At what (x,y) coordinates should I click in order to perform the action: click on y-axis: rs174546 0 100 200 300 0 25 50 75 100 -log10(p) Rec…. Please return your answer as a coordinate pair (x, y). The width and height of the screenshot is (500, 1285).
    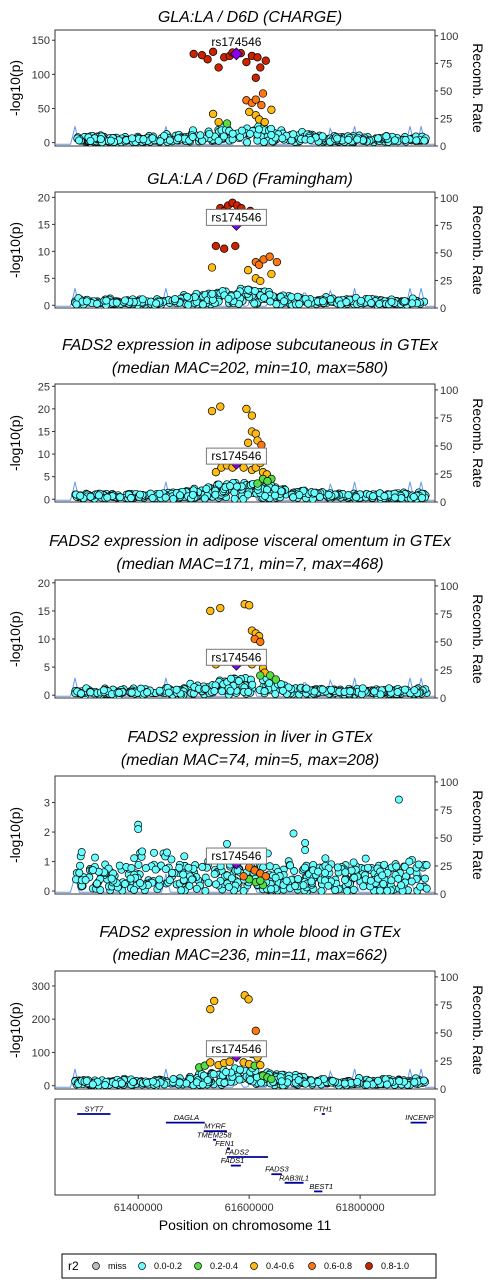
    Looking at the image, I should click on (246, 1034).